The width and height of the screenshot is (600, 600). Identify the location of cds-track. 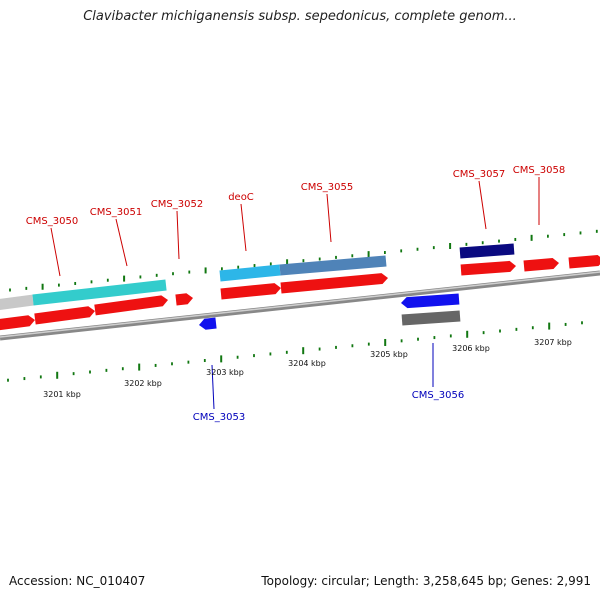
(300, 293).